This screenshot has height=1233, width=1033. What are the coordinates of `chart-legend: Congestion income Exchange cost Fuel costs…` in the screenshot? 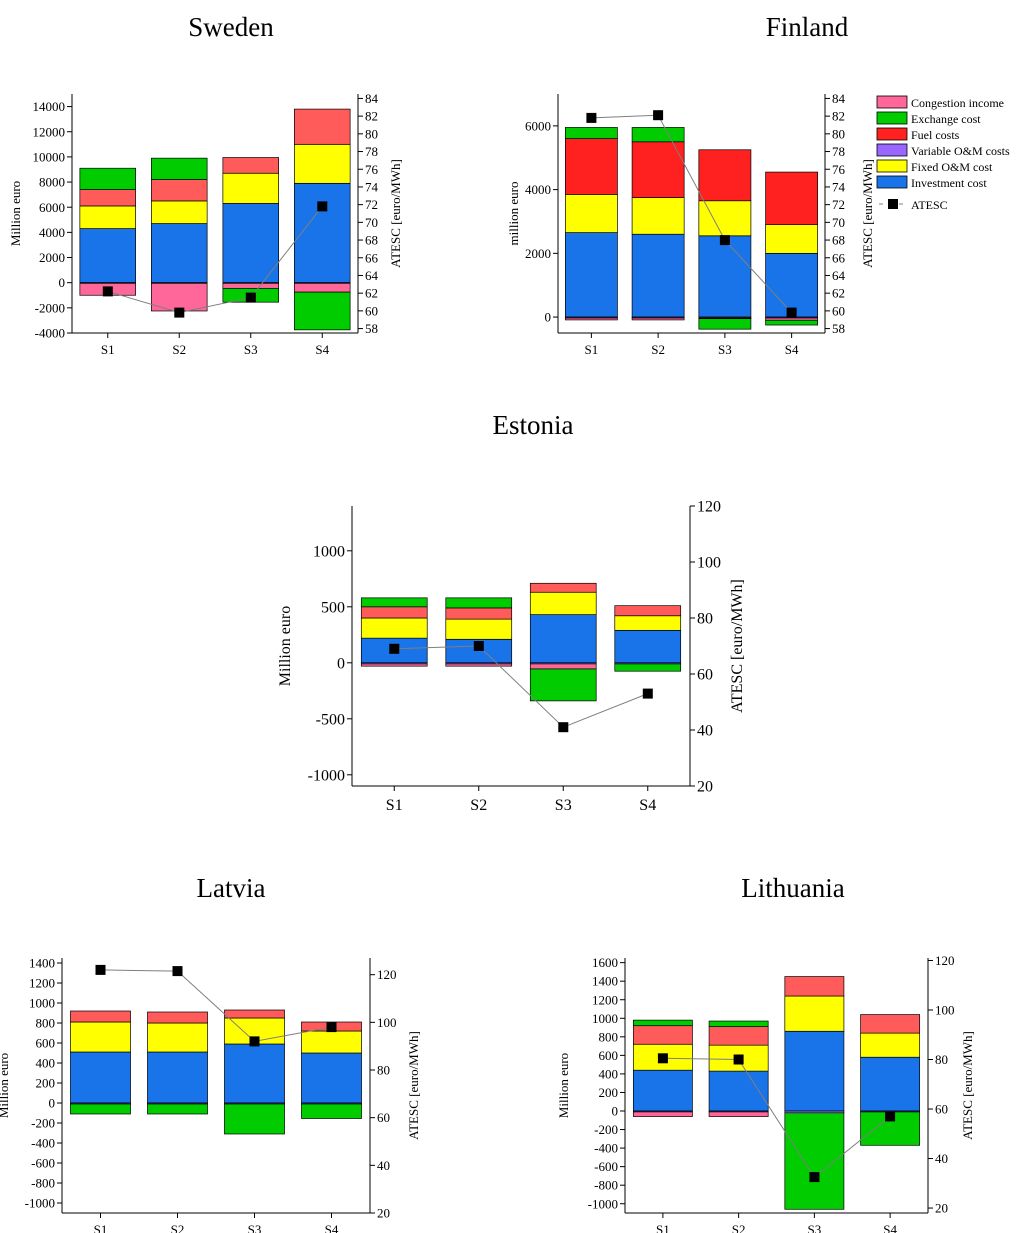 It's located at (943, 153).